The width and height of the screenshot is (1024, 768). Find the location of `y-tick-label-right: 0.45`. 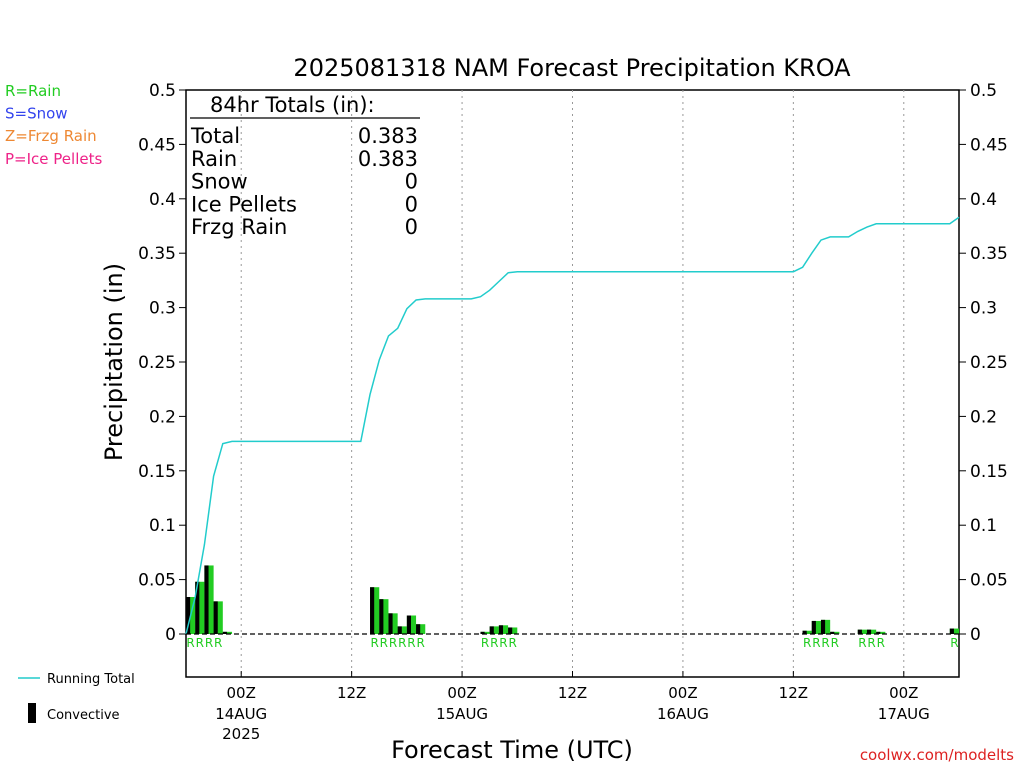

y-tick-label-right: 0.45 is located at coordinates (989, 145).